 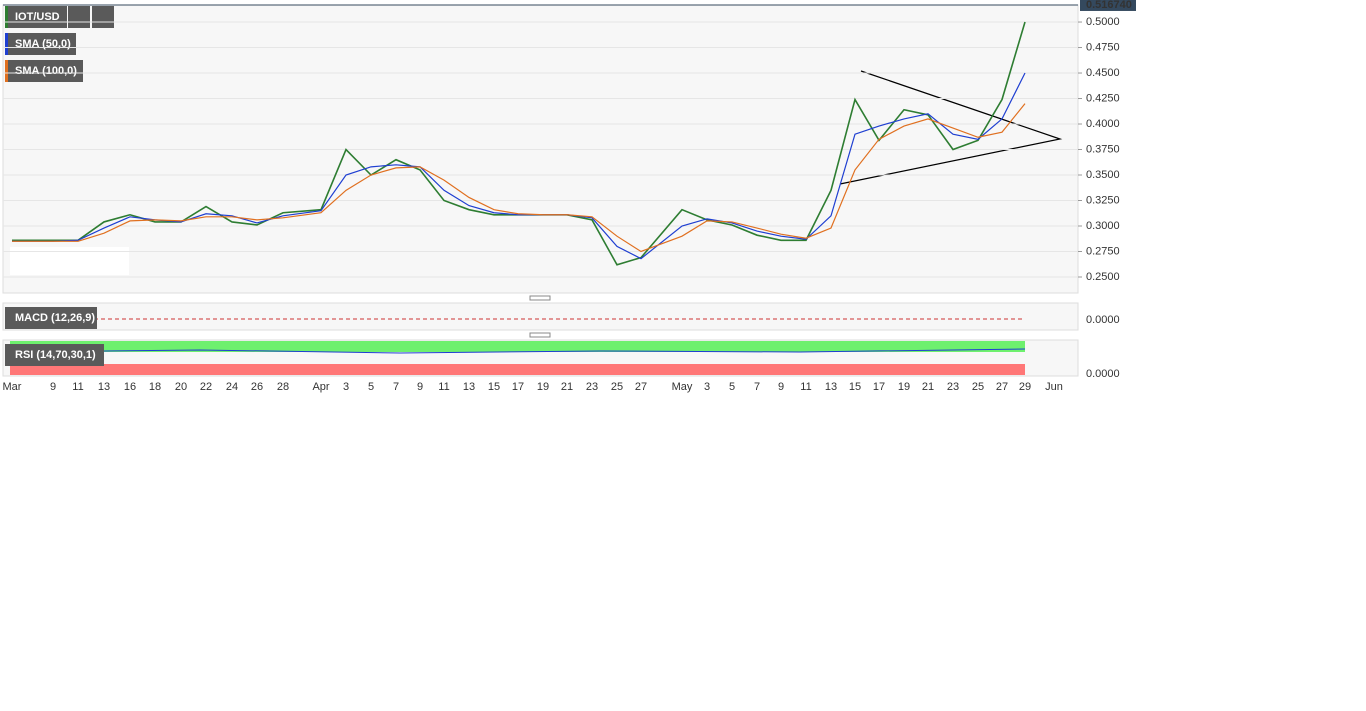 I want to click on y-tick-label: 0.3250, so click(x=1103, y=200).